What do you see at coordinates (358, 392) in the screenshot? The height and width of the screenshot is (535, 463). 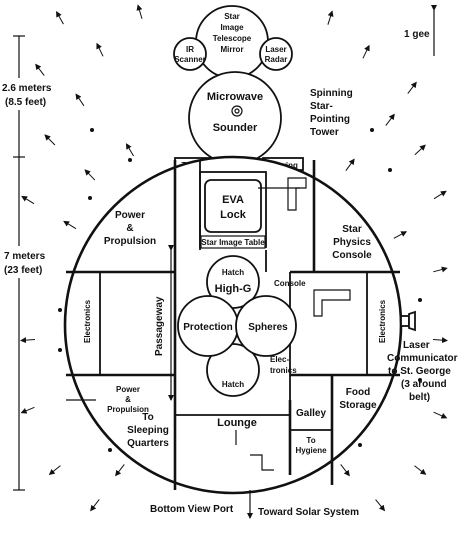 I see `food-storage-line-1: Food` at bounding box center [358, 392].